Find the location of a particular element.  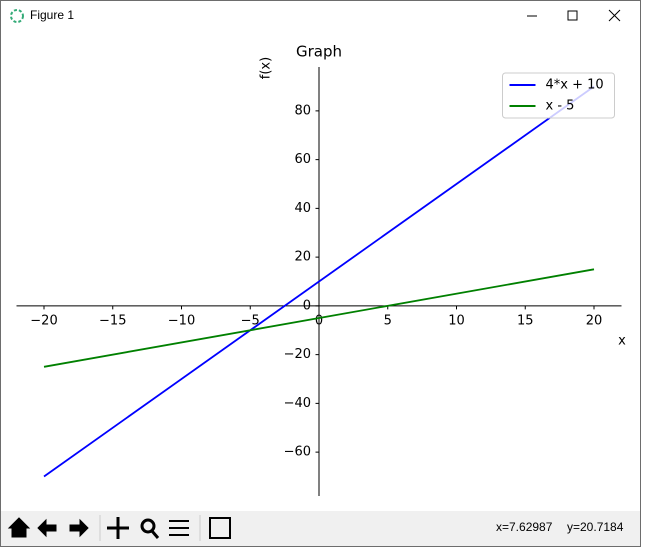

x-tick-label: 10 is located at coordinates (456, 320).